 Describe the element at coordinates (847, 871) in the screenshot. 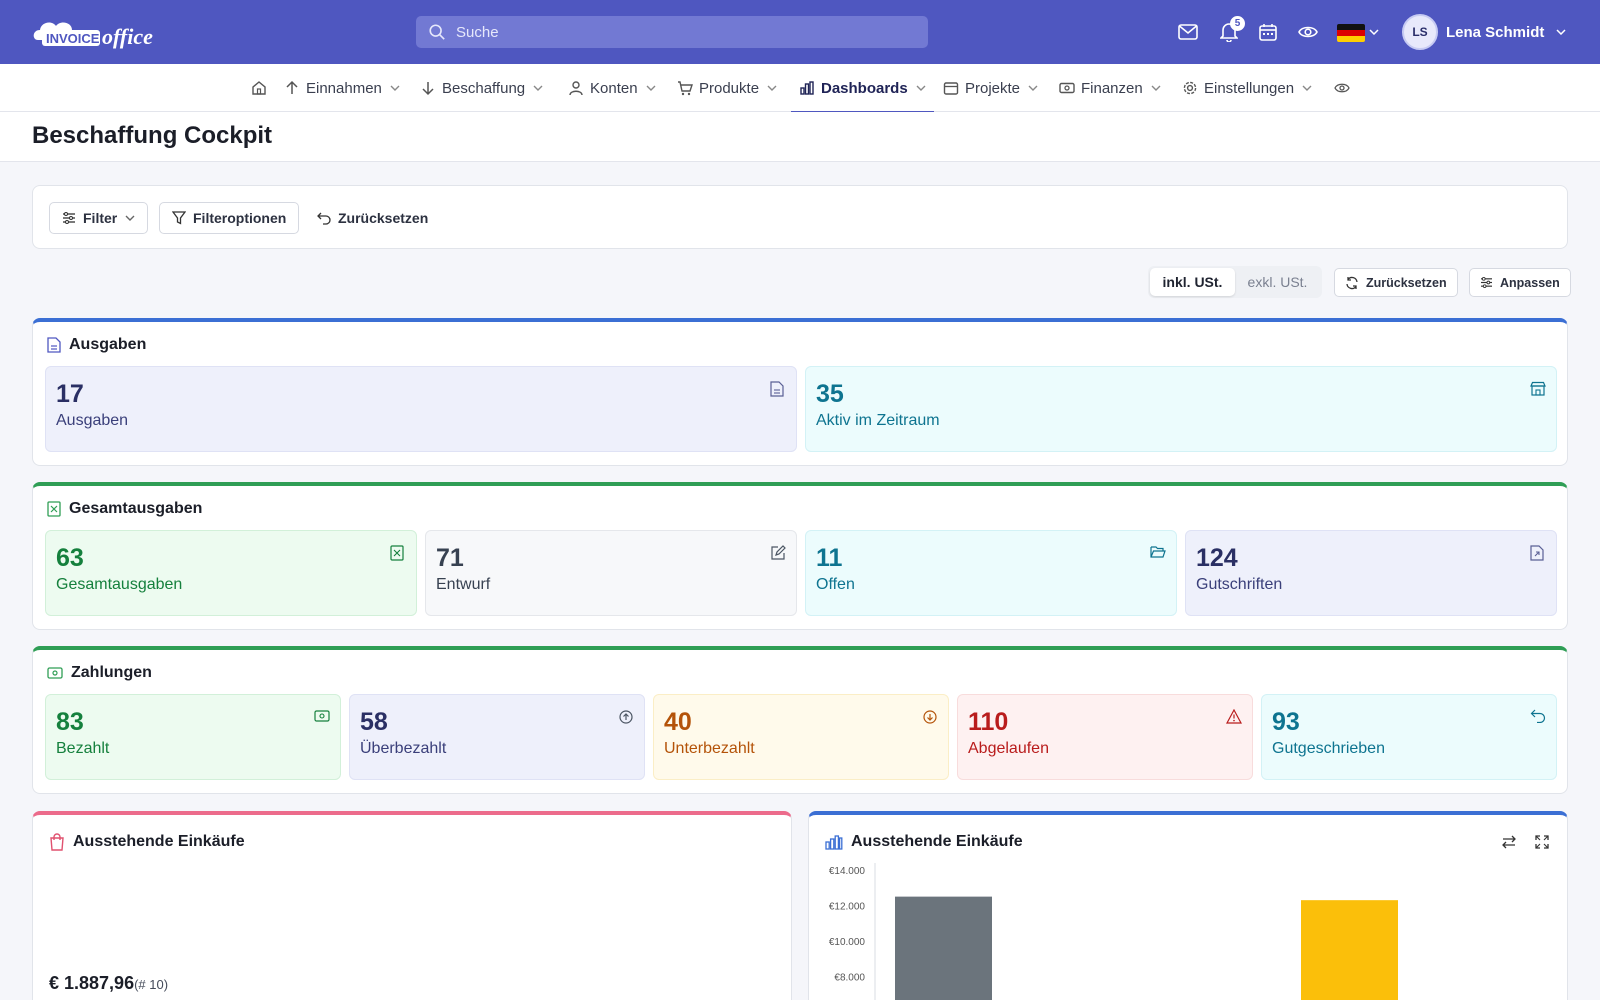

I see `y-tick-label: €14.000` at that location.